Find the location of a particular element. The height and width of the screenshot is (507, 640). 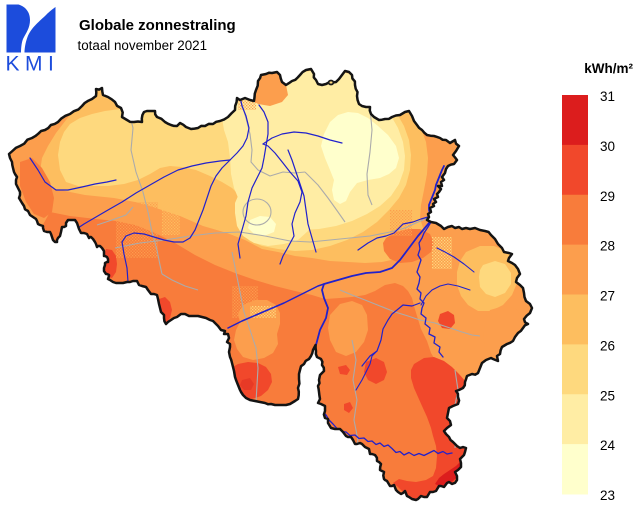

svg-text: 24 is located at coordinates (608, 445).